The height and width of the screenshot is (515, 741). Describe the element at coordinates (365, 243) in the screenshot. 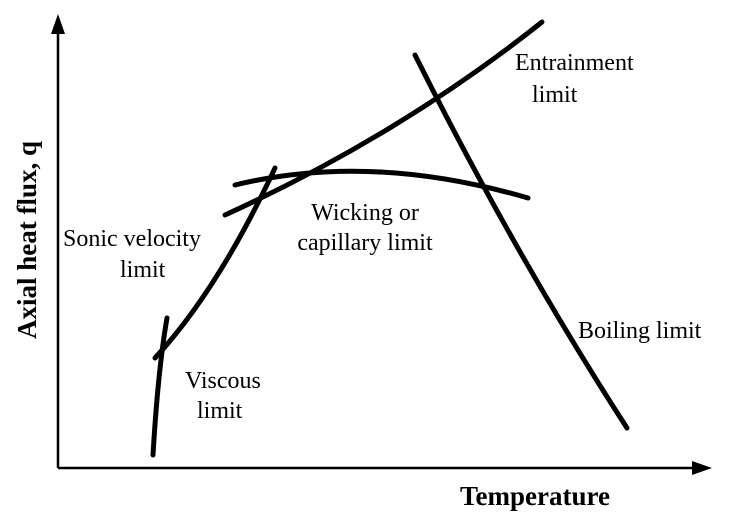

I see `curve-label: capillary limit` at that location.